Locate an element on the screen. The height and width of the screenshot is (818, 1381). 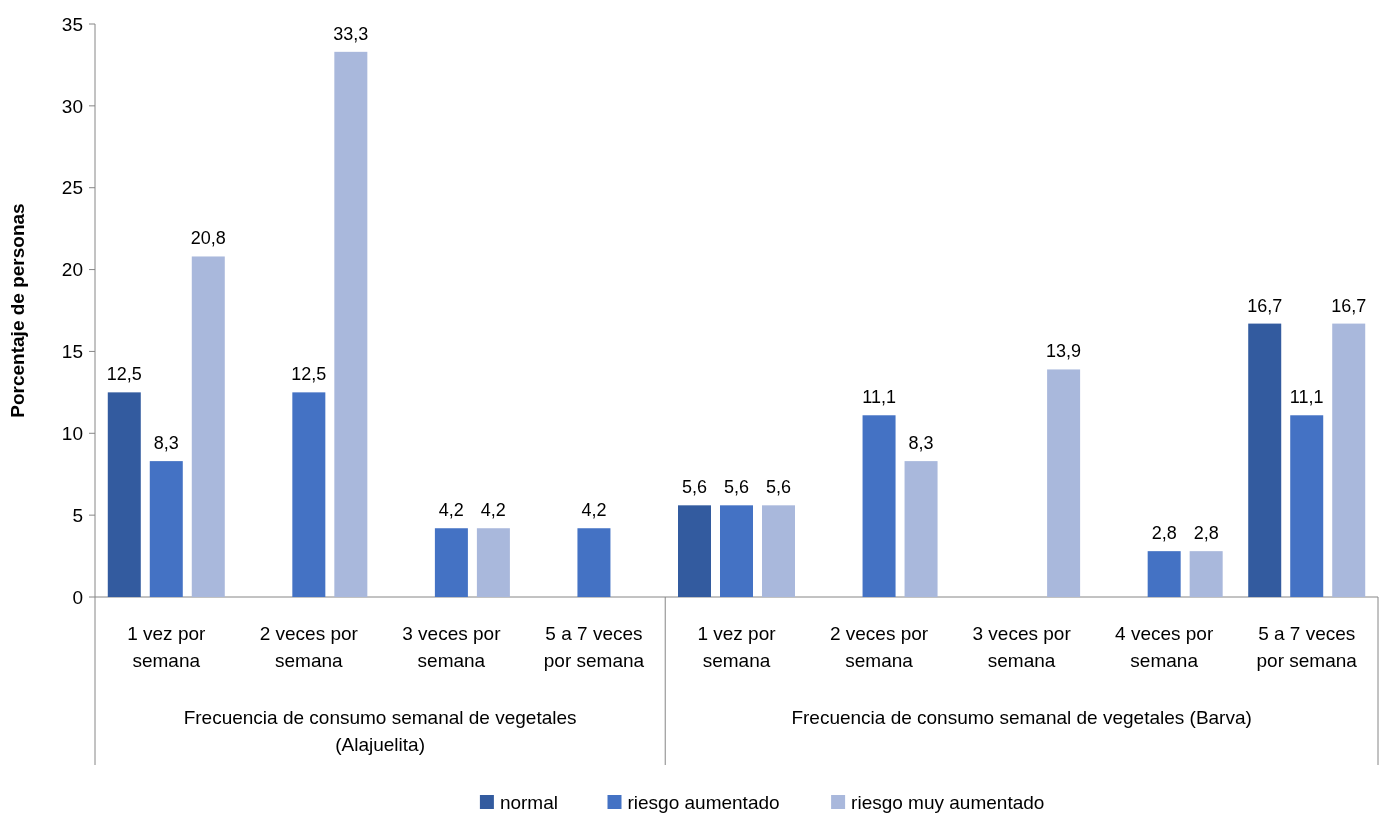
y-tick-label: 10 is located at coordinates (72, 433).